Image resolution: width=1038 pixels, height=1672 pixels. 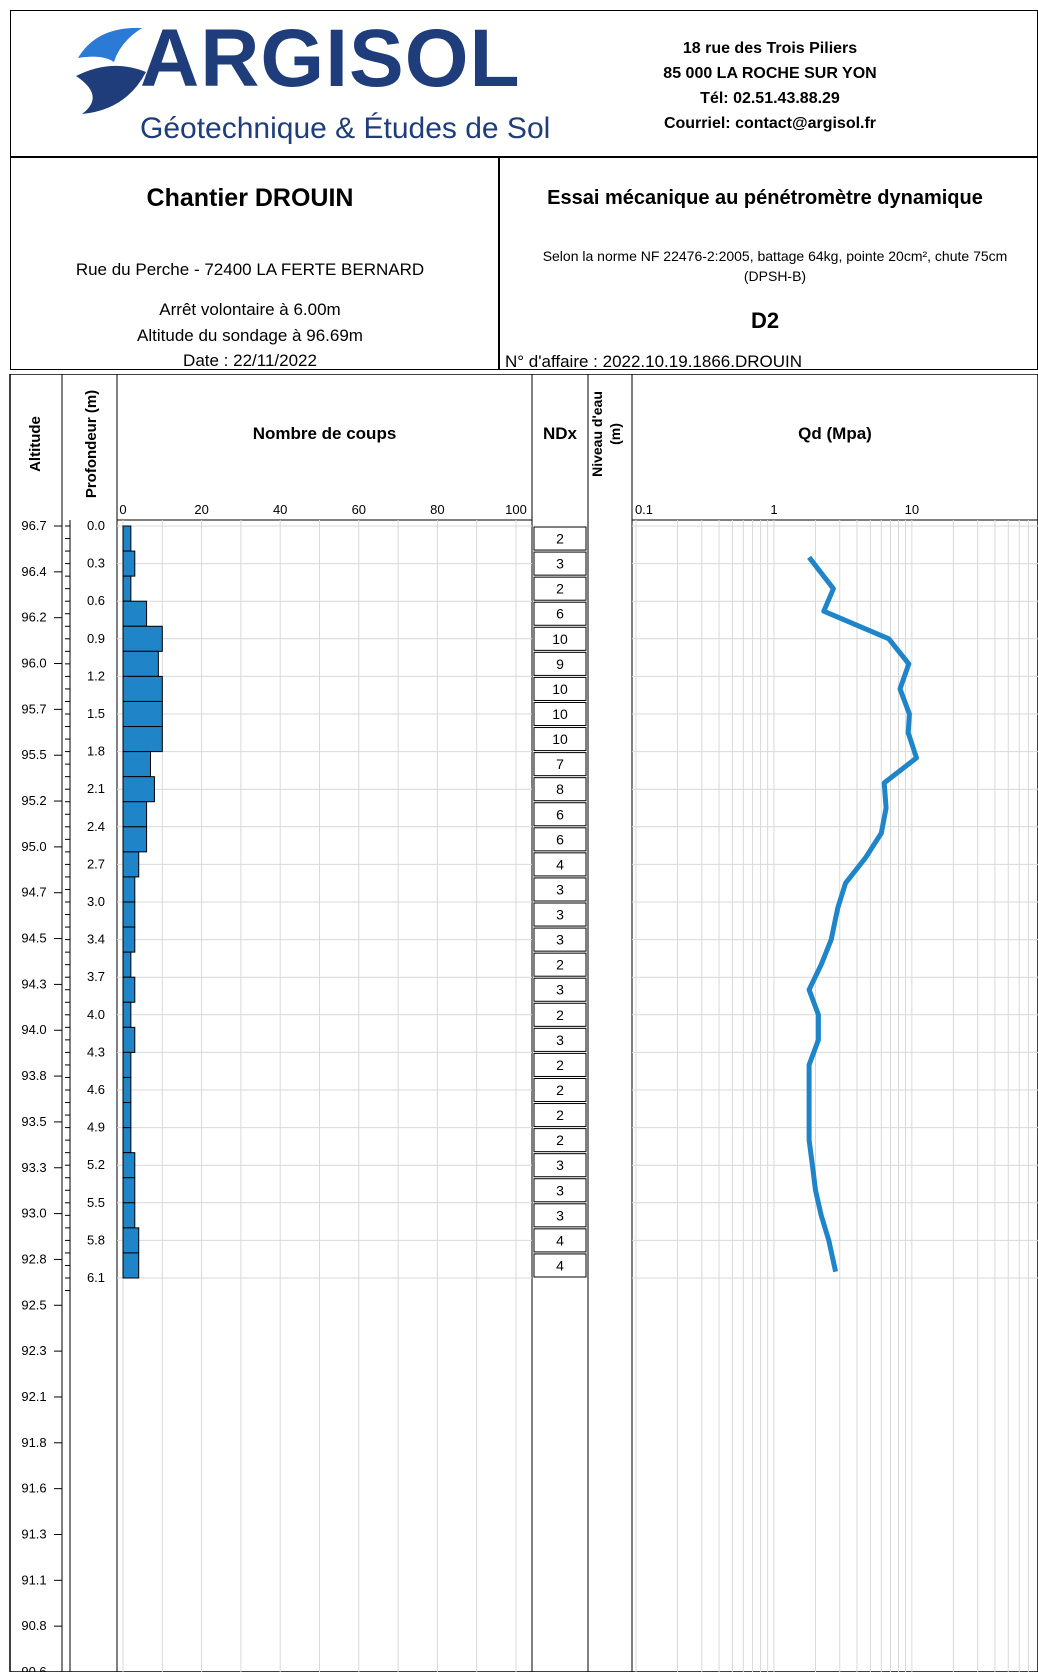 What do you see at coordinates (96, 863) in the screenshot?
I see `depth-tick-label: 2.7` at bounding box center [96, 863].